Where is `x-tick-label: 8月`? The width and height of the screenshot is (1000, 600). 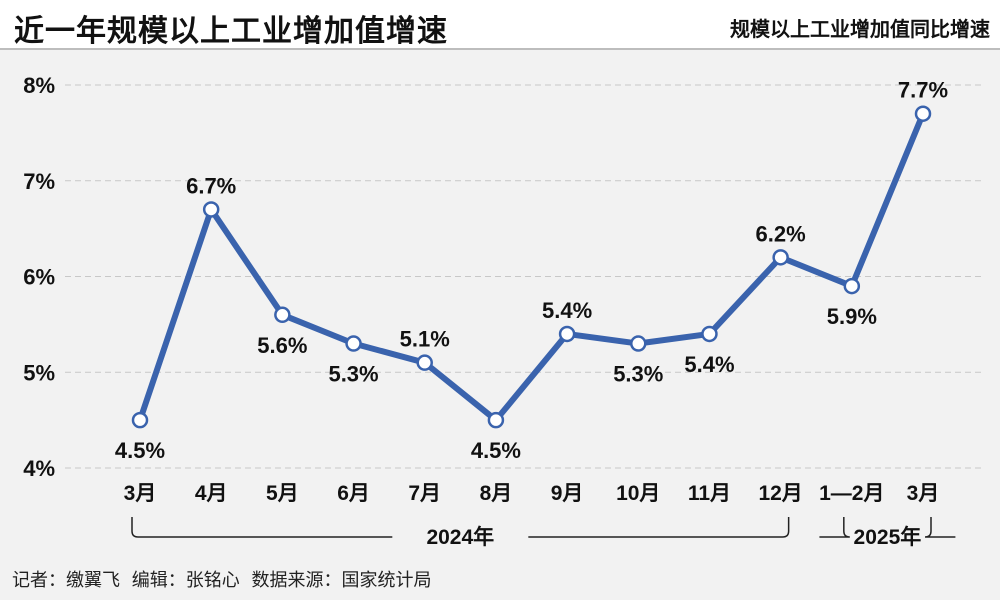
x-tick-label: 8月 is located at coordinates (496, 493).